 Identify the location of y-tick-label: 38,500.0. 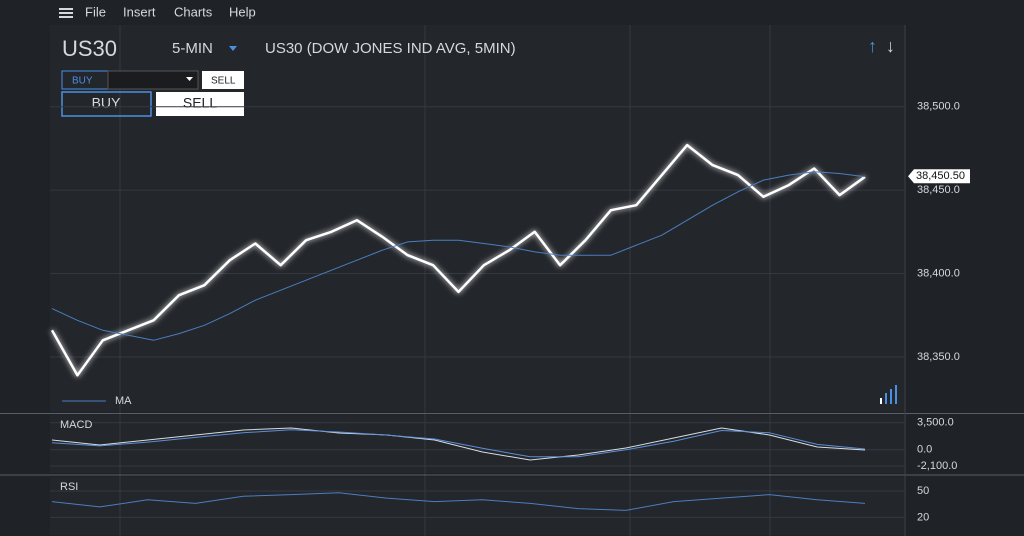
(938, 107).